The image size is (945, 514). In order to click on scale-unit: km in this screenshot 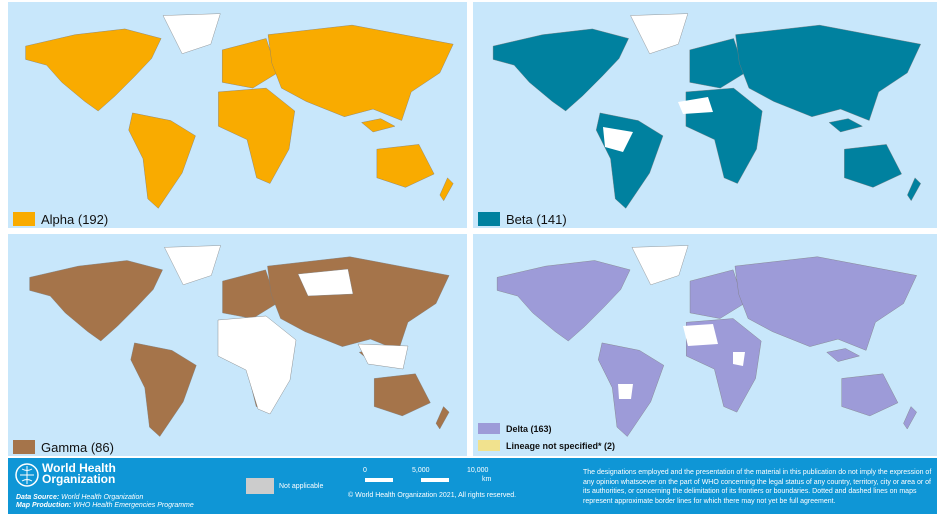, I will do `click(487, 479)`.